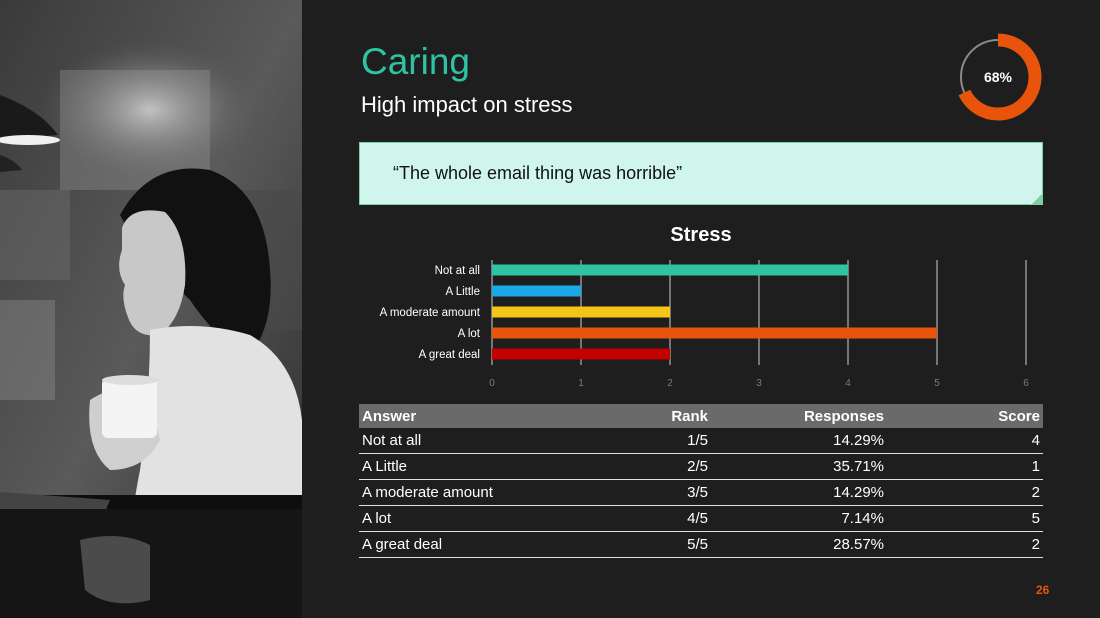 This screenshot has height=618, width=1100. What do you see at coordinates (848, 383) in the screenshot?
I see `x-tick-label: 4` at bounding box center [848, 383].